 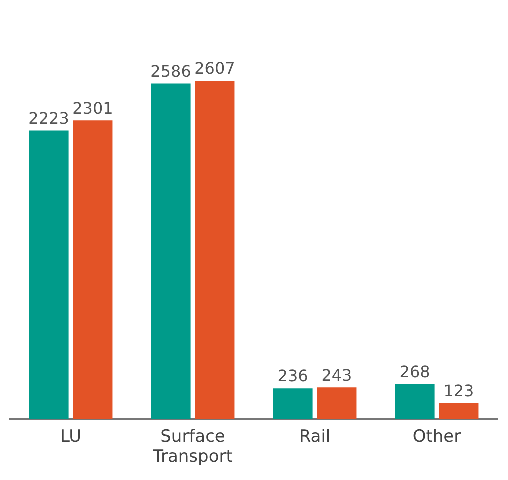 I want to click on data-label: 243, so click(x=337, y=375).